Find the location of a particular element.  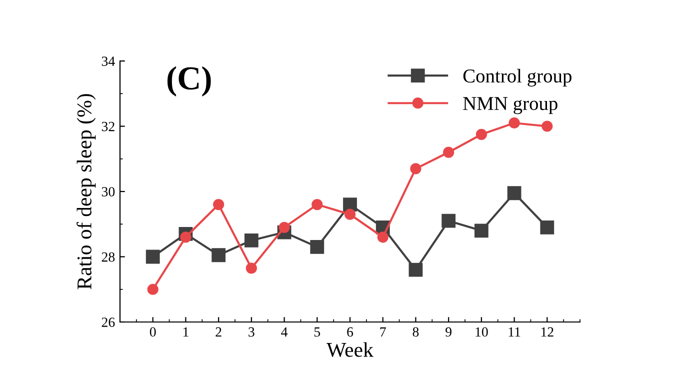

x-tick-label: 12 is located at coordinates (547, 331).